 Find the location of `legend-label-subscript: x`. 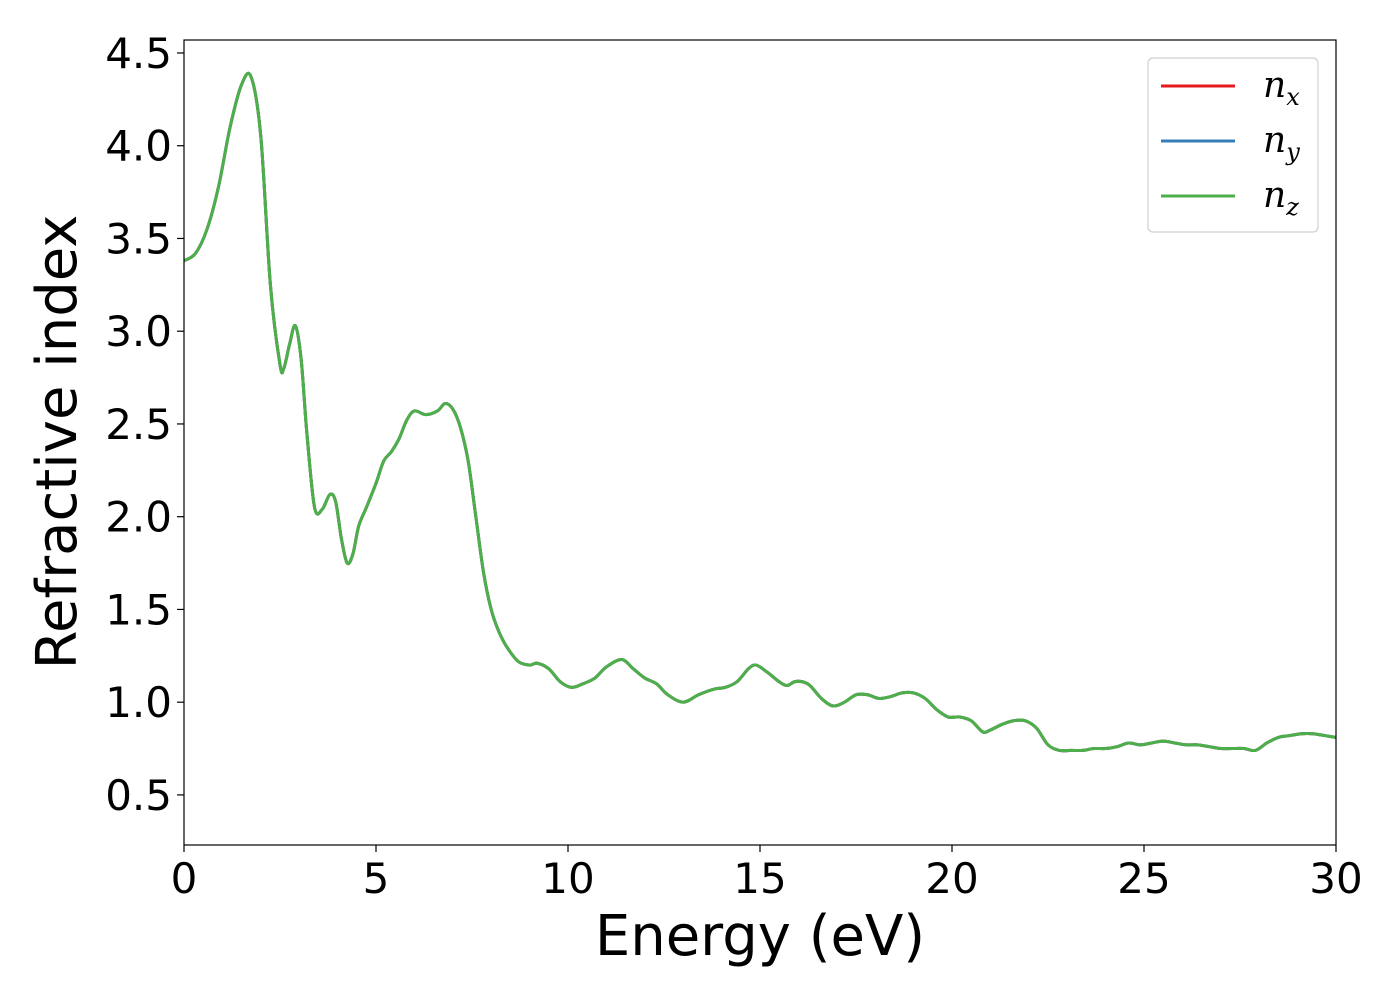

legend-label-subscript: x is located at coordinates (1293, 97).